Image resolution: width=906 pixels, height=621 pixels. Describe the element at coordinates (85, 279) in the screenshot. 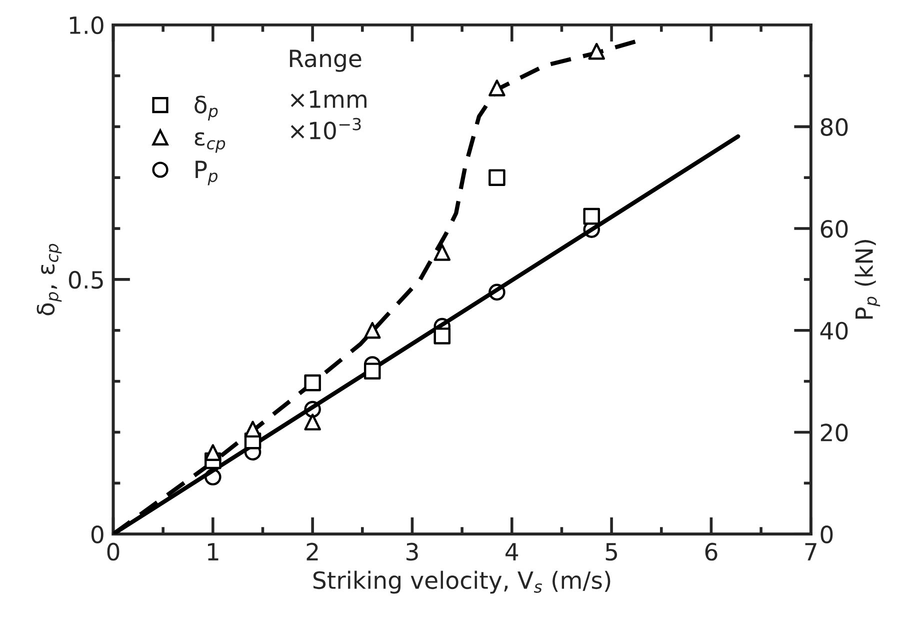

I see `y-tick-label: 0.5` at that location.